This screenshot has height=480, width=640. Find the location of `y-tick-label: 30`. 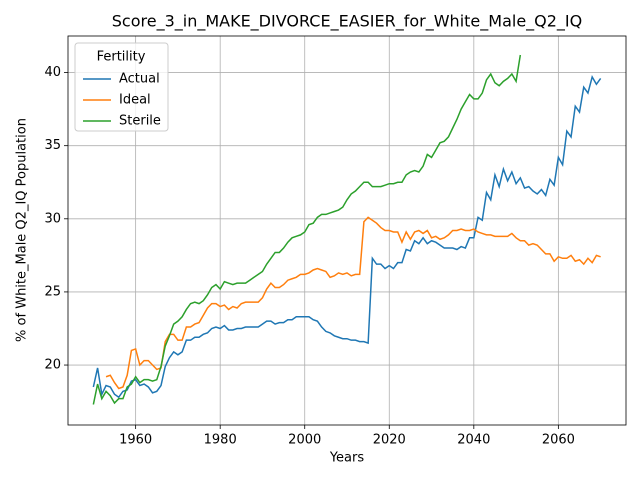

y-tick-label: 30 is located at coordinates (52, 218).